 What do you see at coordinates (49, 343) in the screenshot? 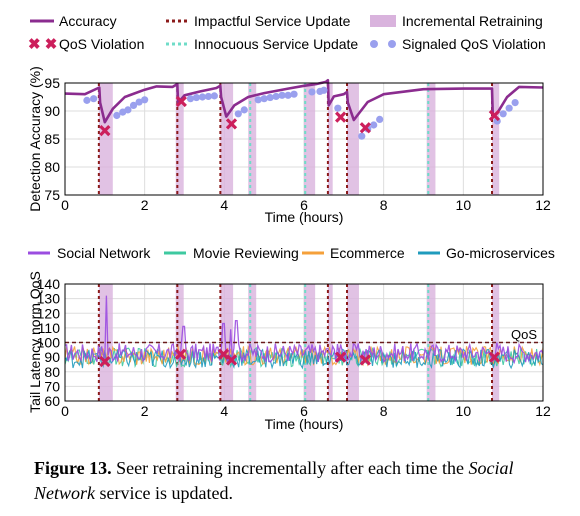
I see `p2-ytick-4: 100` at bounding box center [49, 343].